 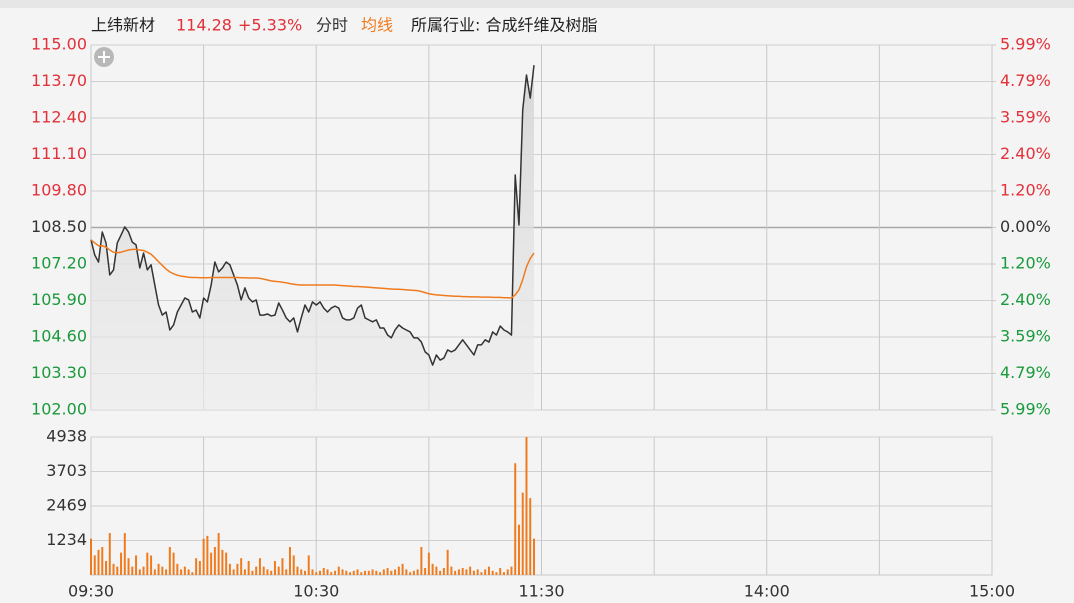 I want to click on volume-tick-label: 4938, so click(x=66, y=436).